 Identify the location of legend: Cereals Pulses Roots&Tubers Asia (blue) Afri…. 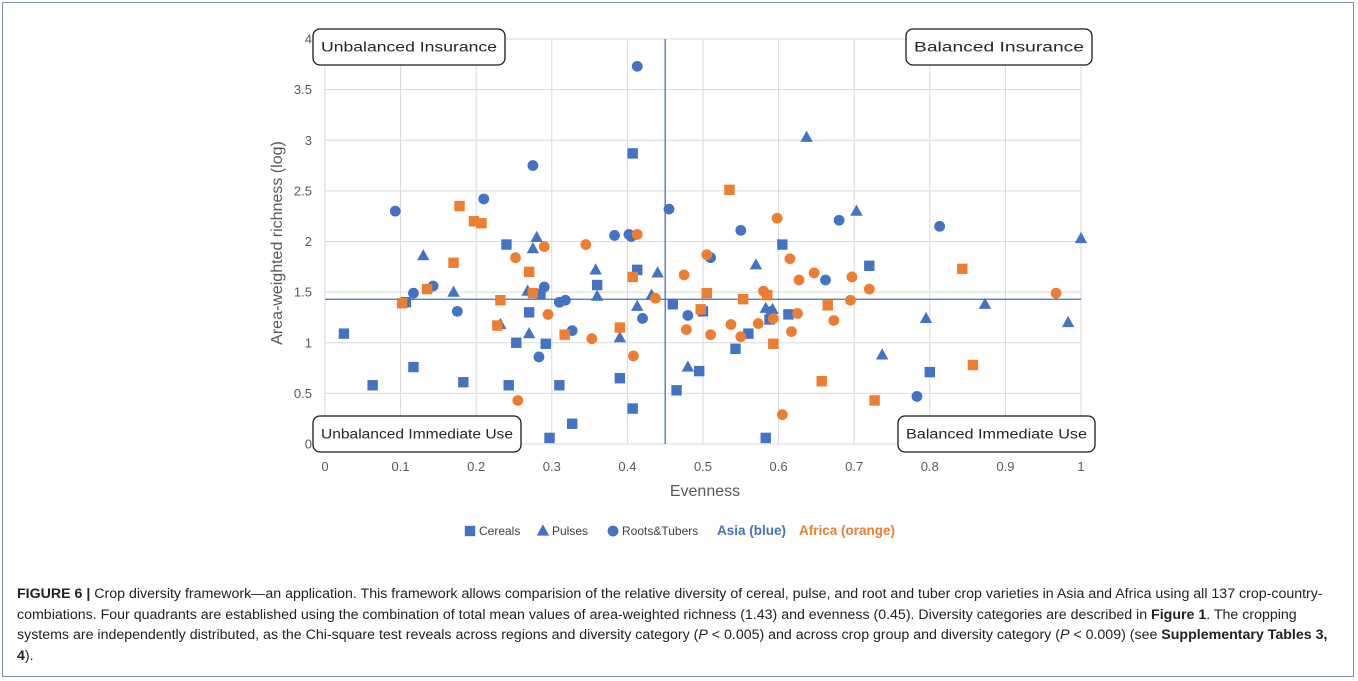
(679, 530).